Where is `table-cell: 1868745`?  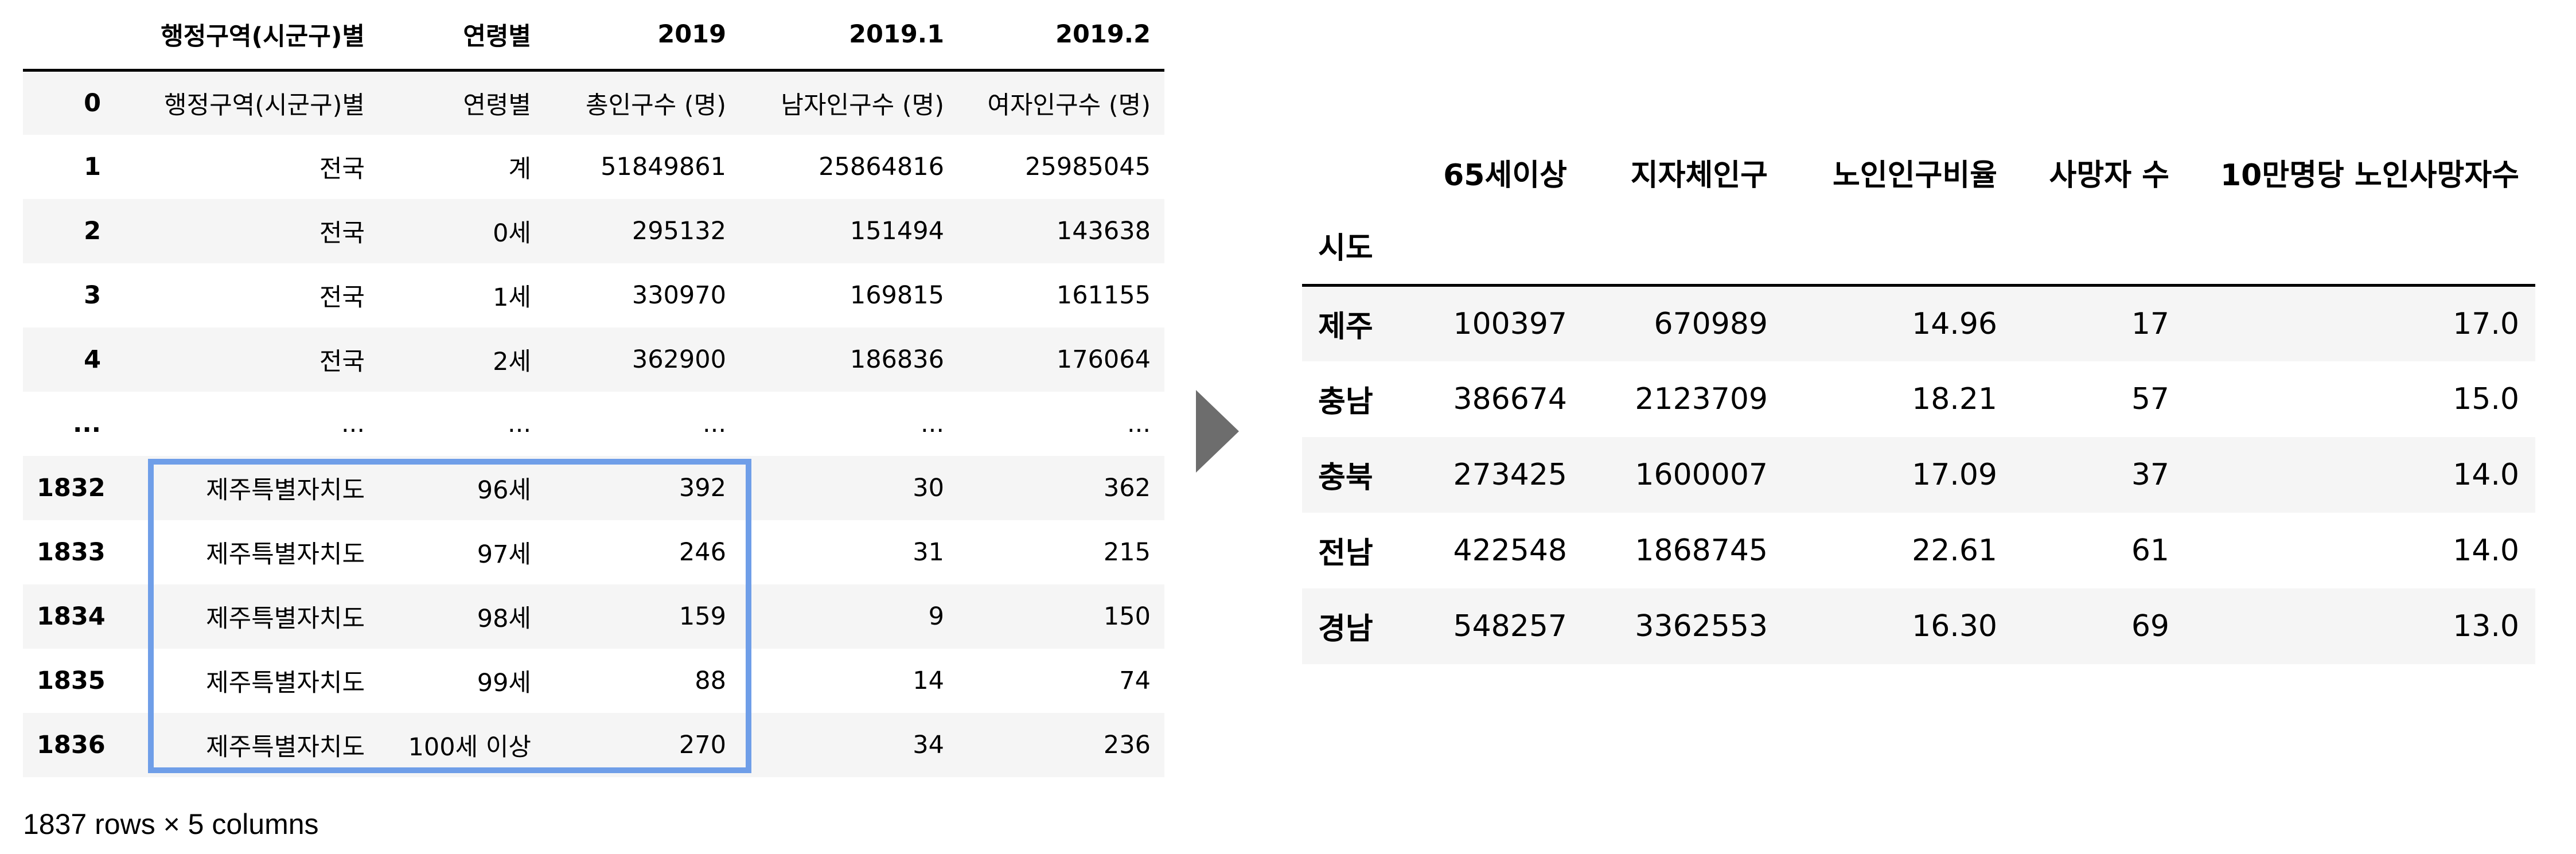
table-cell: 1868745 is located at coordinates (1701, 550).